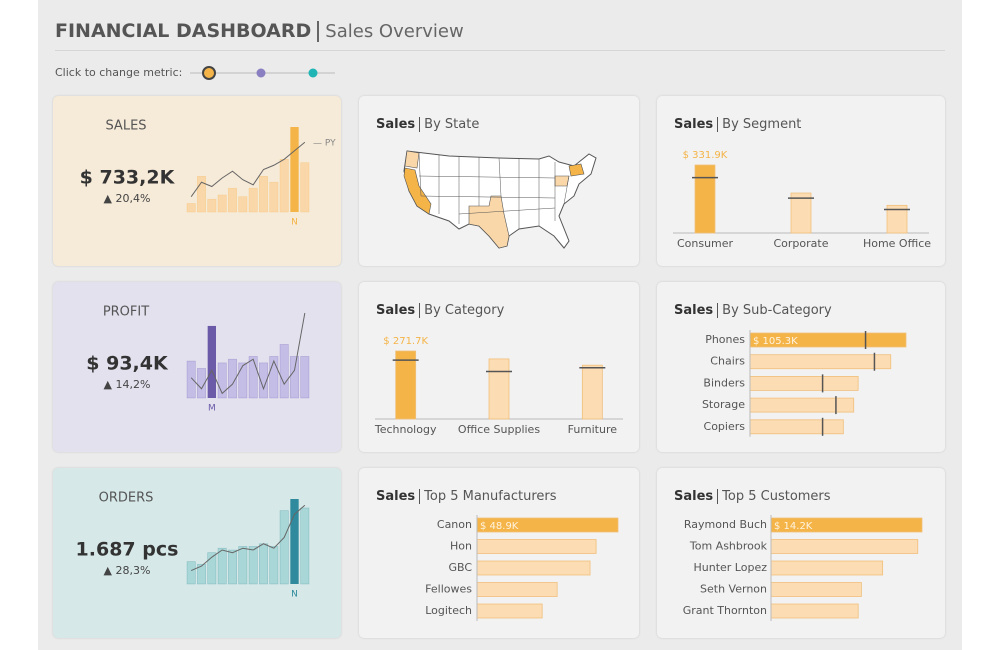 This screenshot has height=650, width=1000. I want to click on panel-title: Sales By Sub-Category, so click(753, 310).